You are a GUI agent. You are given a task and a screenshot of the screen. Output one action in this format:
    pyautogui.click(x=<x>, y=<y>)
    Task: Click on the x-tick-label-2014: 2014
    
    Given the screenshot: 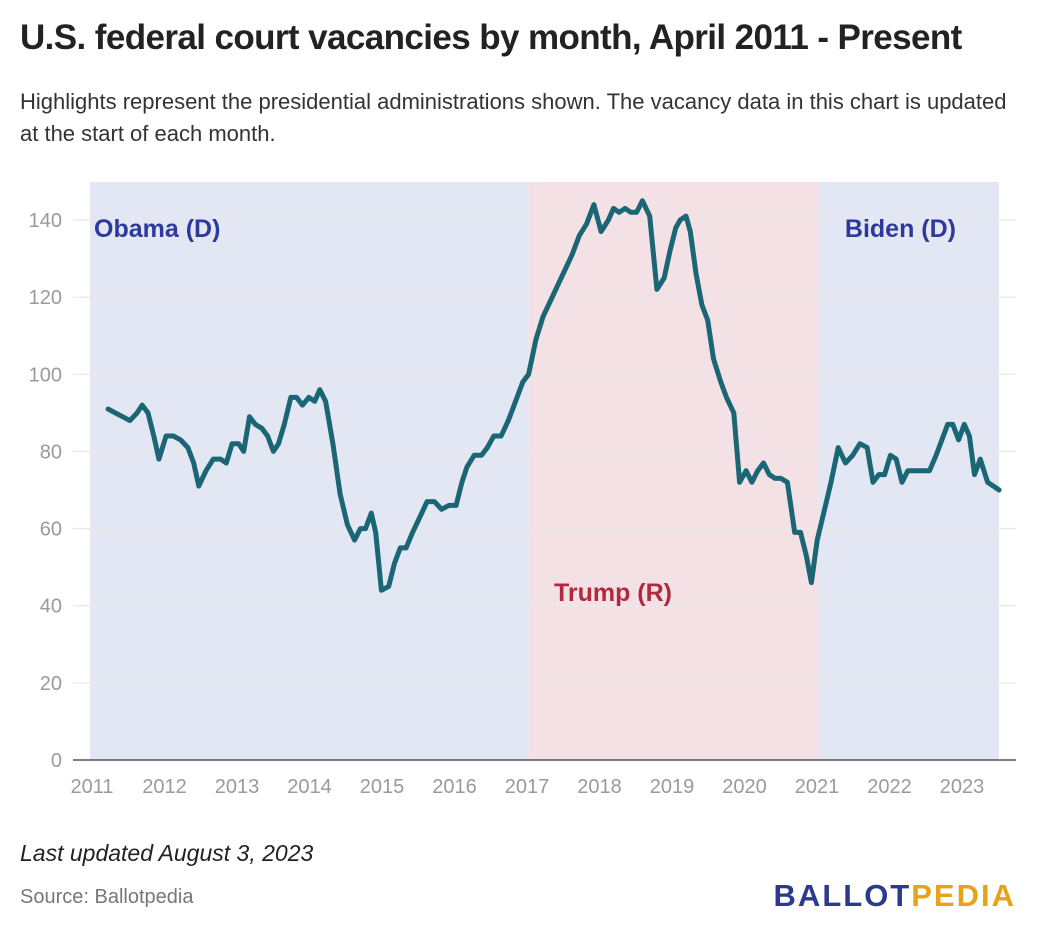 What is the action you would take?
    pyautogui.click(x=309, y=787)
    